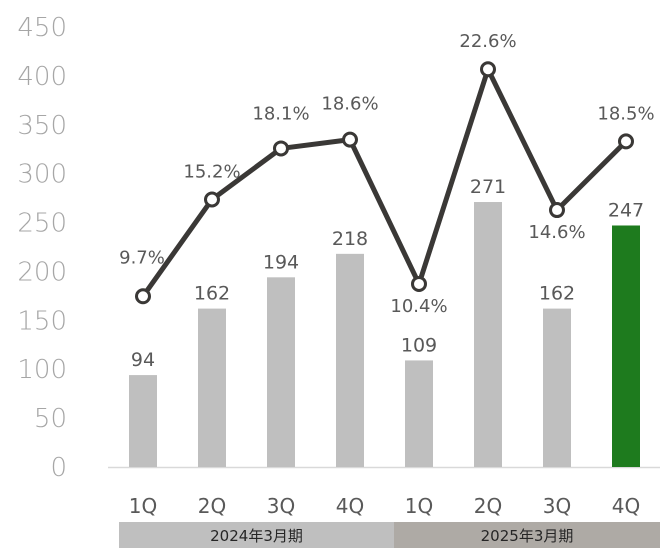  Describe the element at coordinates (419, 345) in the screenshot. I see `bar-value-label: 109` at that location.